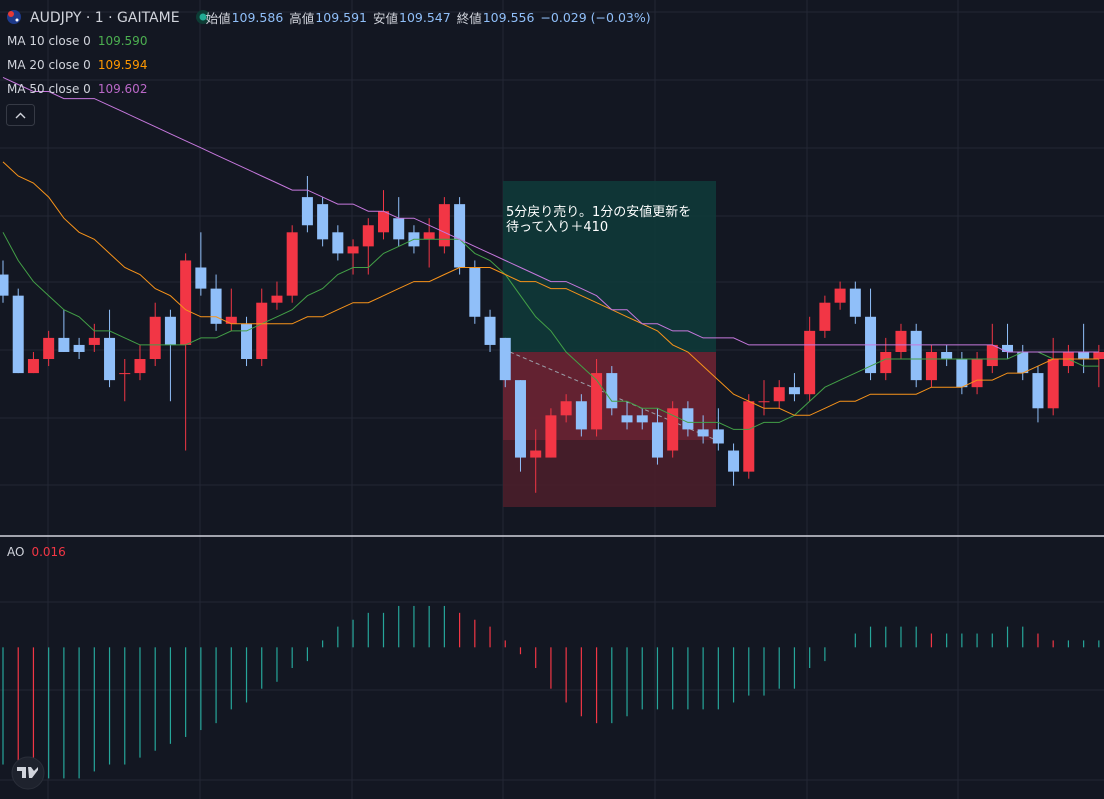  I want to click on ma-legend-row: MA 50 close 0 109.602, so click(80, 89).